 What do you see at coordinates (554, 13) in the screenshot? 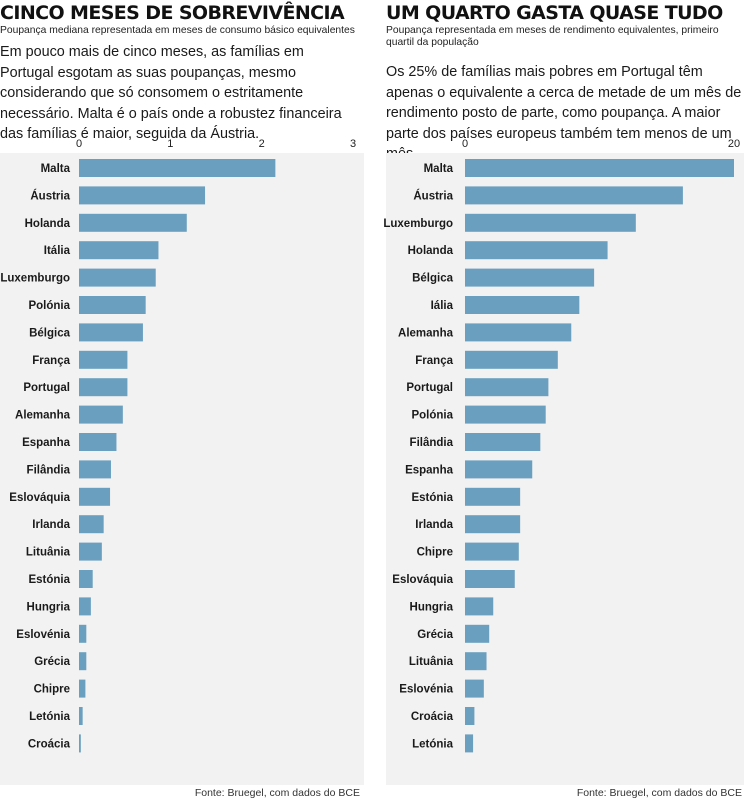
I see `chart-title: UM QUARTO GASTA QUASE TUDO` at bounding box center [554, 13].